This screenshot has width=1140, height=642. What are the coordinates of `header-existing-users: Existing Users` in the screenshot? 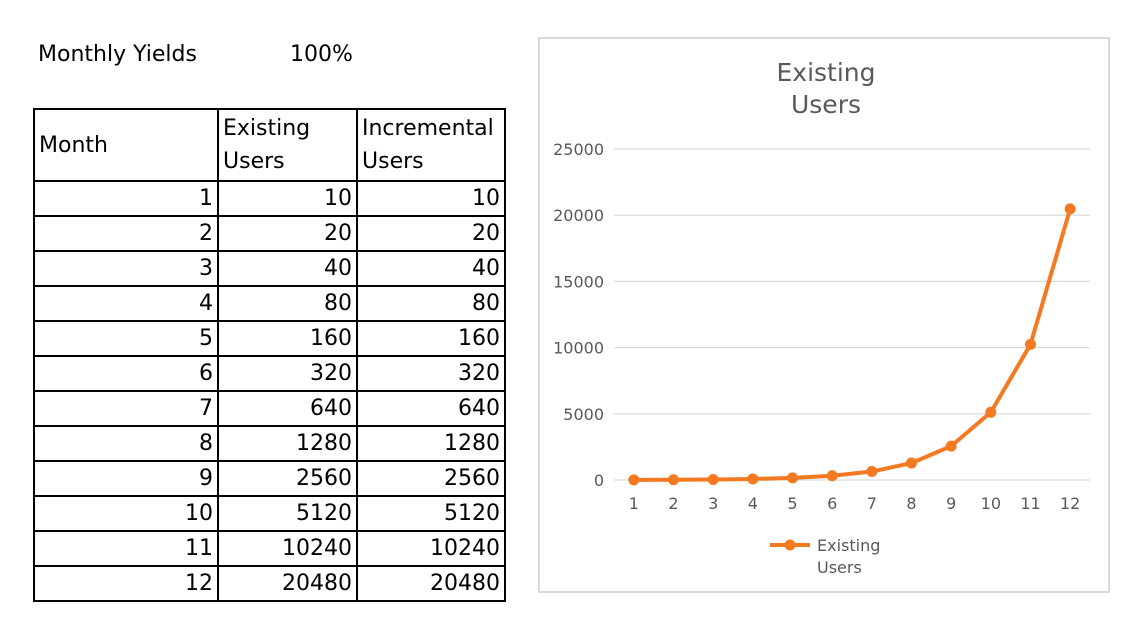 It's located at (287, 145).